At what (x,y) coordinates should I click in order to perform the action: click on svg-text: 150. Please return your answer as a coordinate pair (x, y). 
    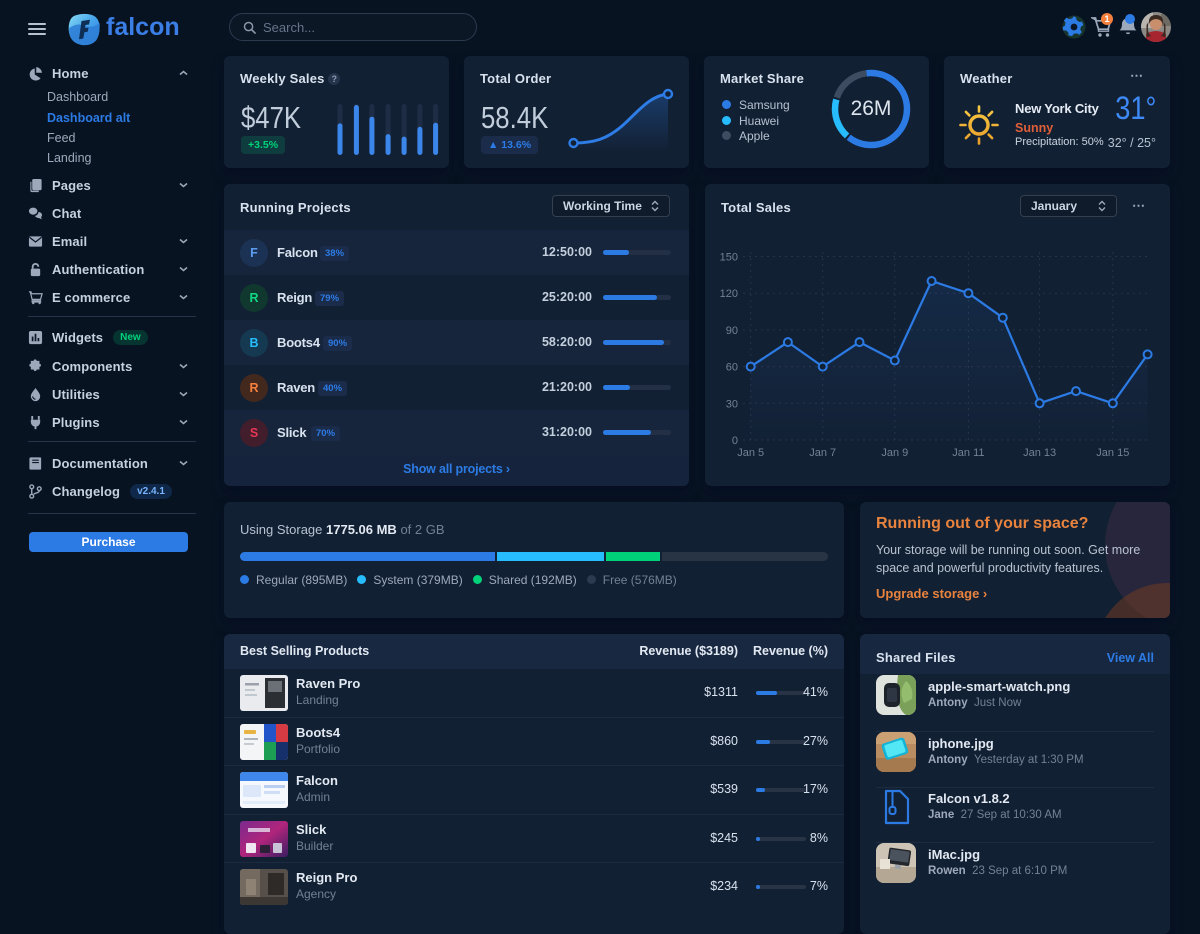
    Looking at the image, I should click on (729, 258).